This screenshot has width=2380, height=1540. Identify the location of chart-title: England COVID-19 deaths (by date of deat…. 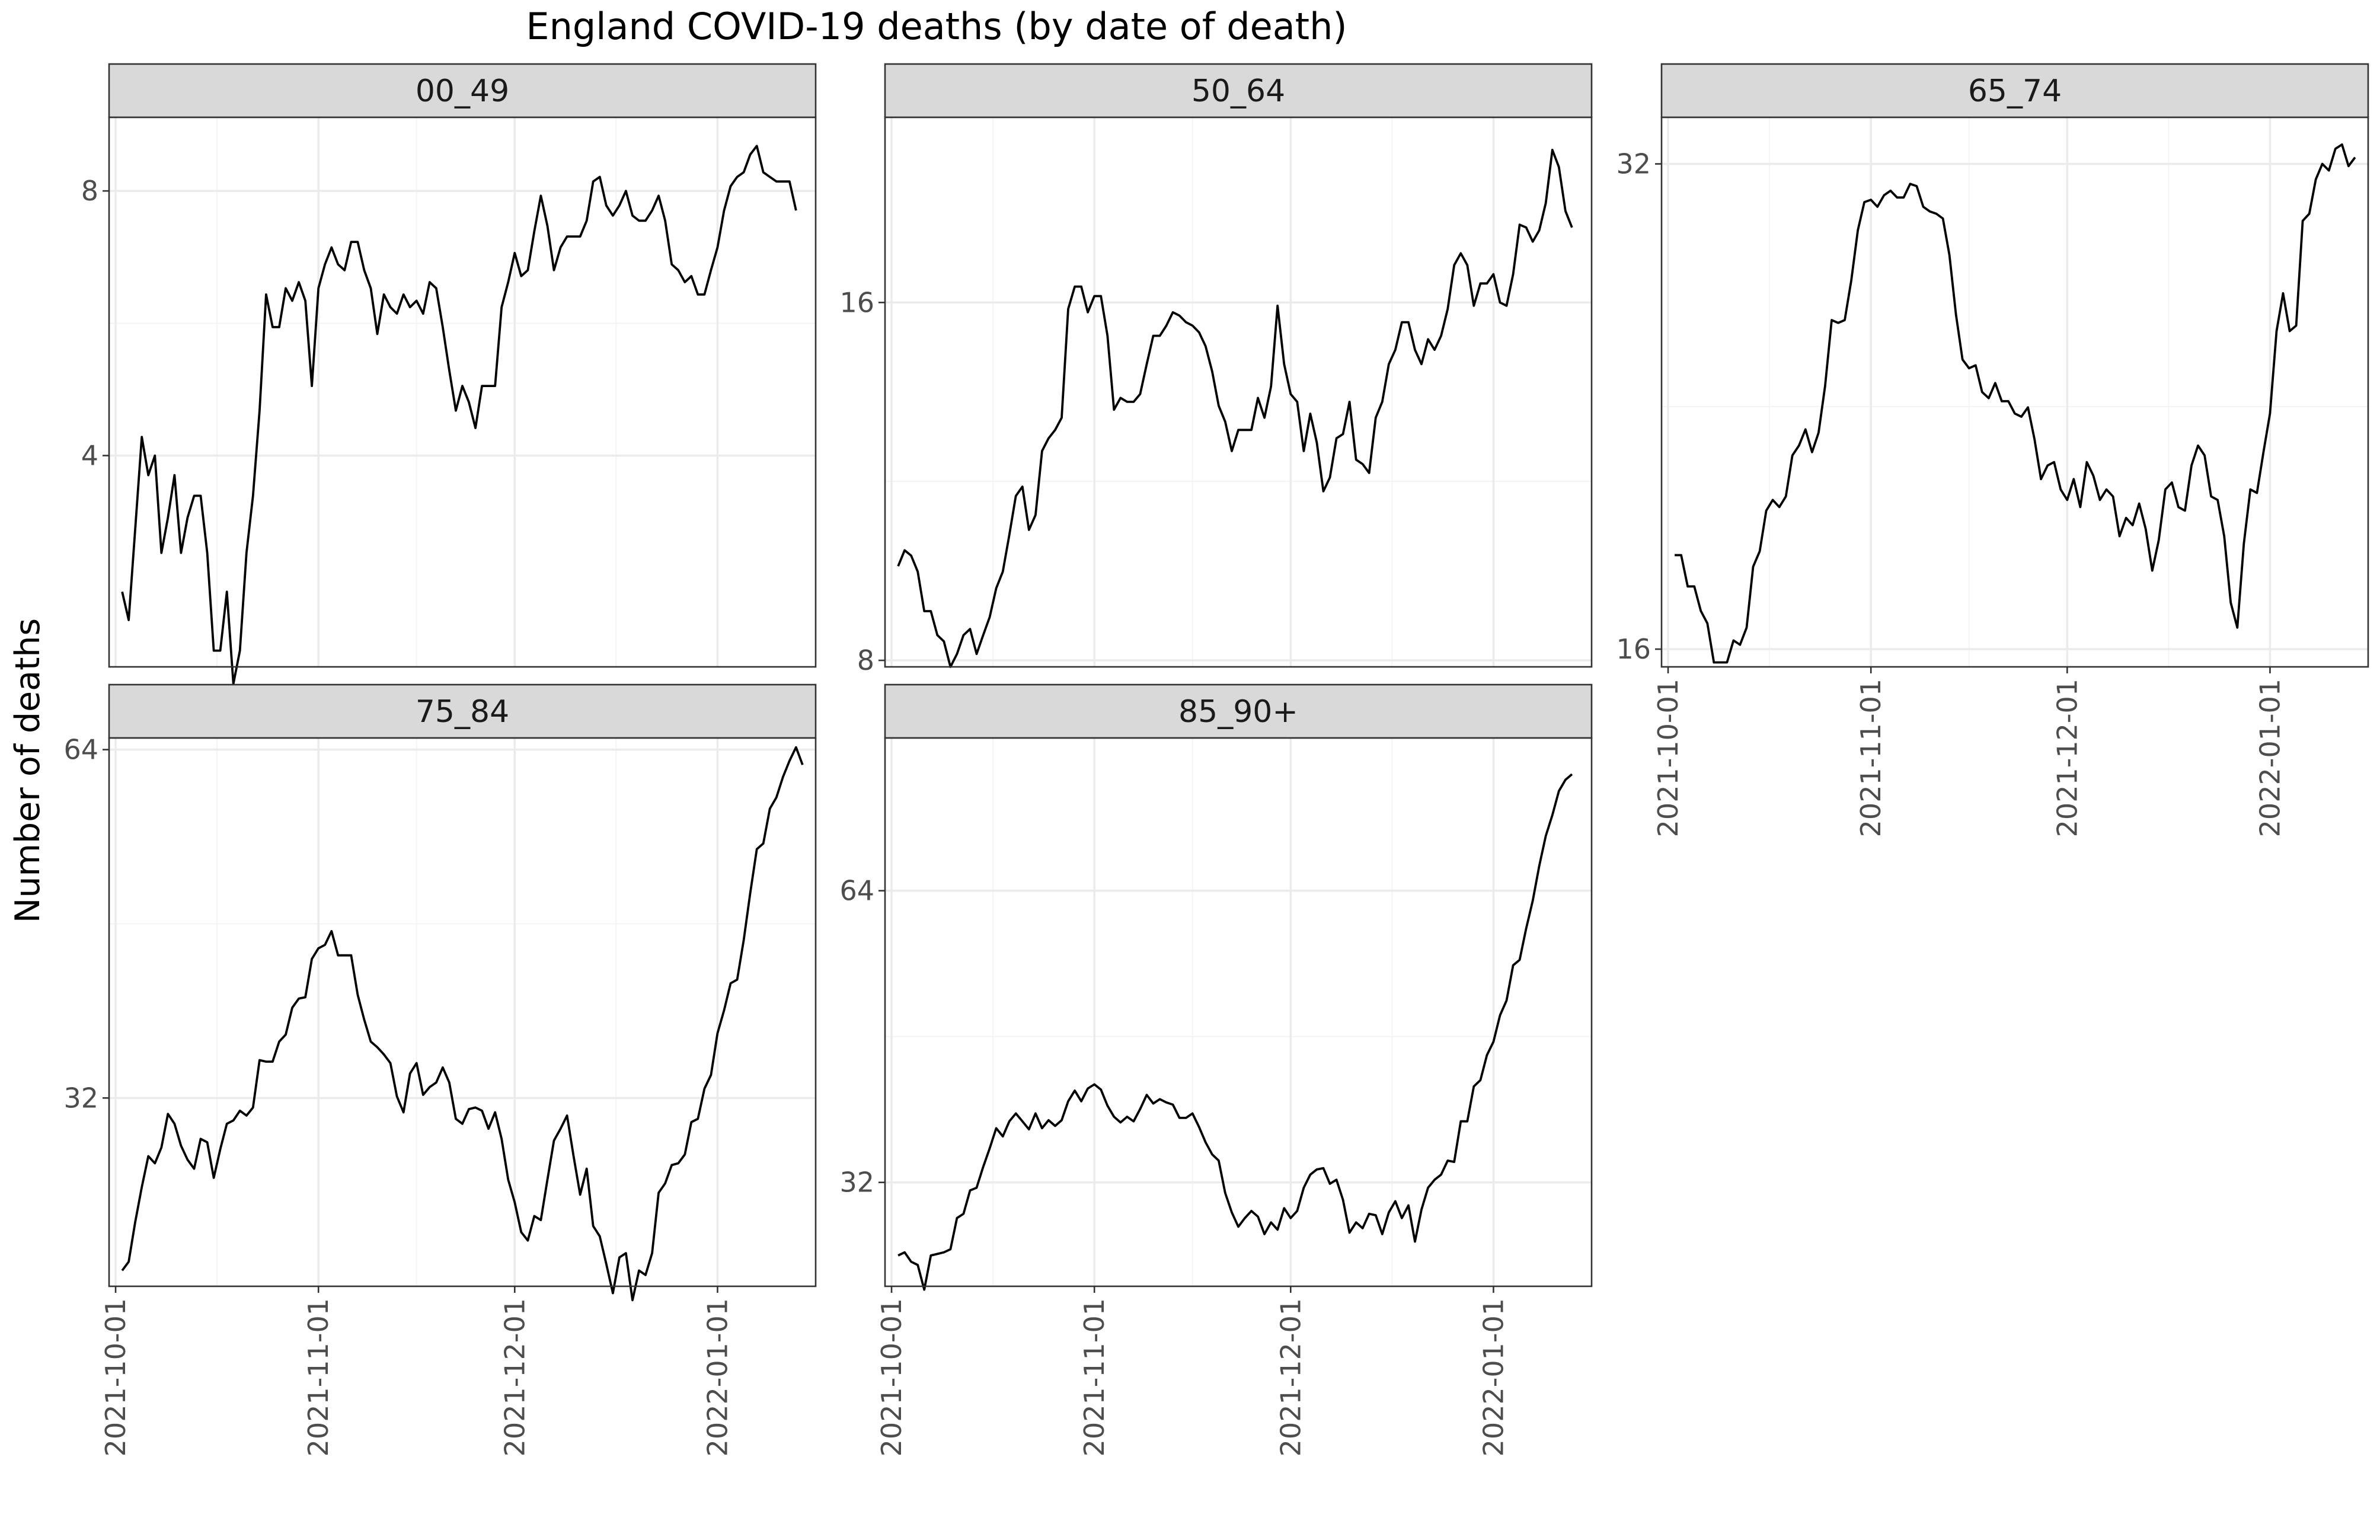
(936, 26).